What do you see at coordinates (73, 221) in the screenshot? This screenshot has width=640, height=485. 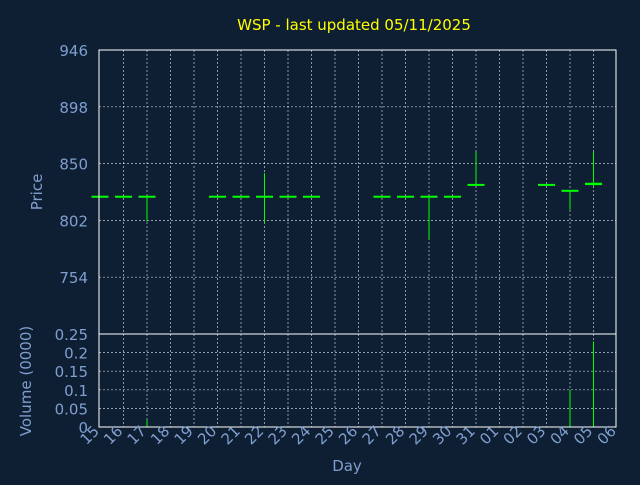 I see `price-tick-label: 802` at bounding box center [73, 221].